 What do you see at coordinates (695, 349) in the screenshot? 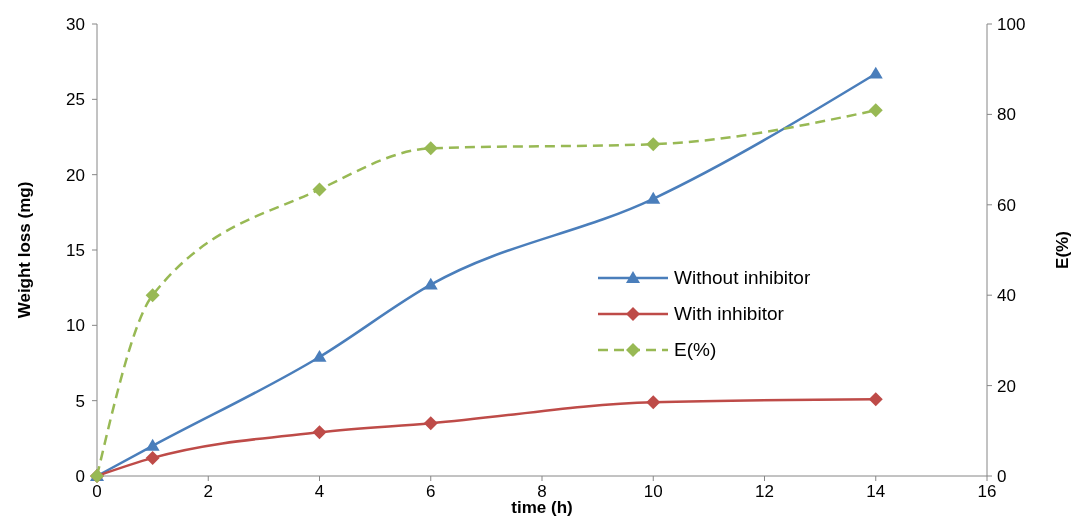
I see `legend-label: E(%)` at bounding box center [695, 349].